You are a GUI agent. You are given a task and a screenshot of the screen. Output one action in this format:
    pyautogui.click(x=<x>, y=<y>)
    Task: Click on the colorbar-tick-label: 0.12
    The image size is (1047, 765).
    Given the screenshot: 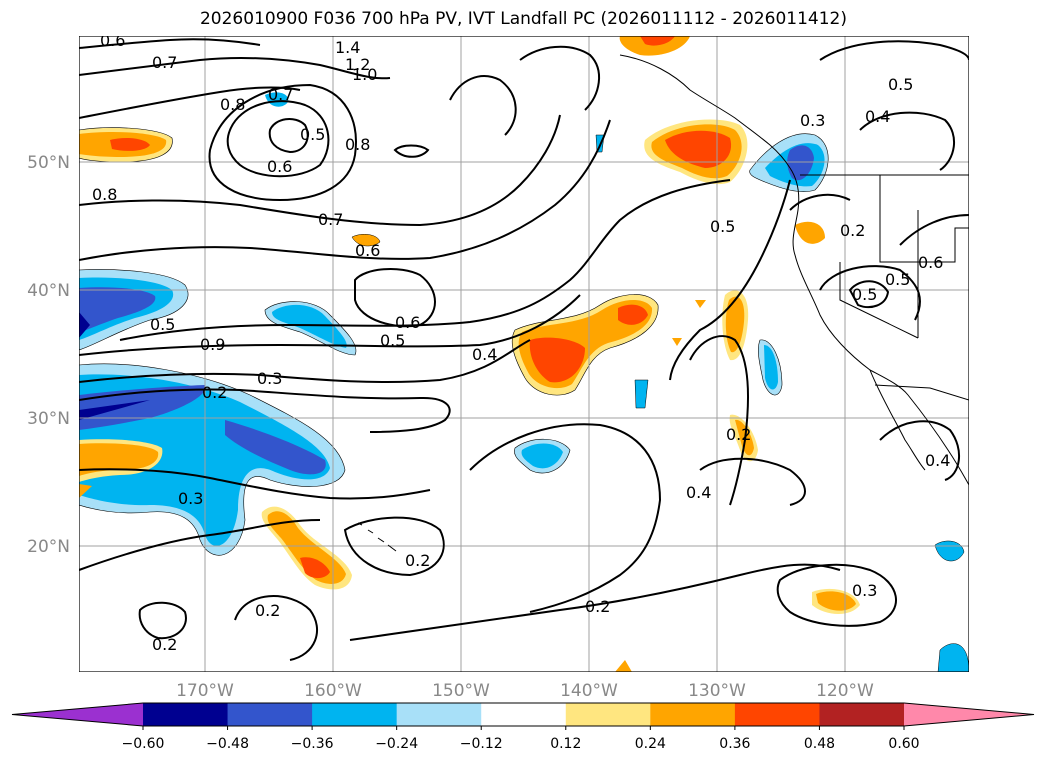 What is the action you would take?
    pyautogui.click(x=565, y=744)
    